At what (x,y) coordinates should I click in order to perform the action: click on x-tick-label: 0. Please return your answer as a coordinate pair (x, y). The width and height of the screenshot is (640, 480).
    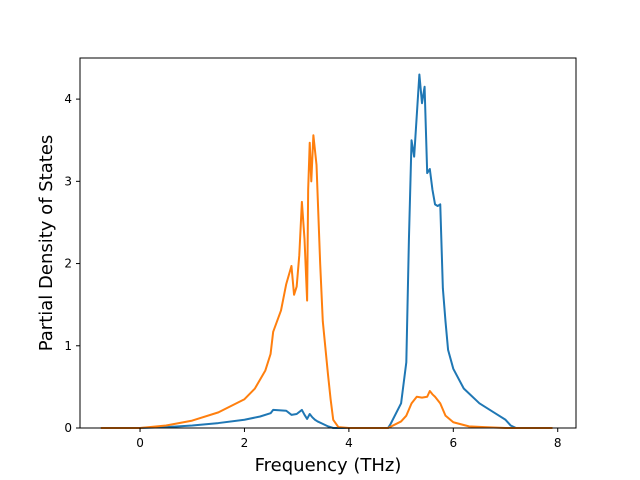
    Looking at the image, I should click on (140, 443).